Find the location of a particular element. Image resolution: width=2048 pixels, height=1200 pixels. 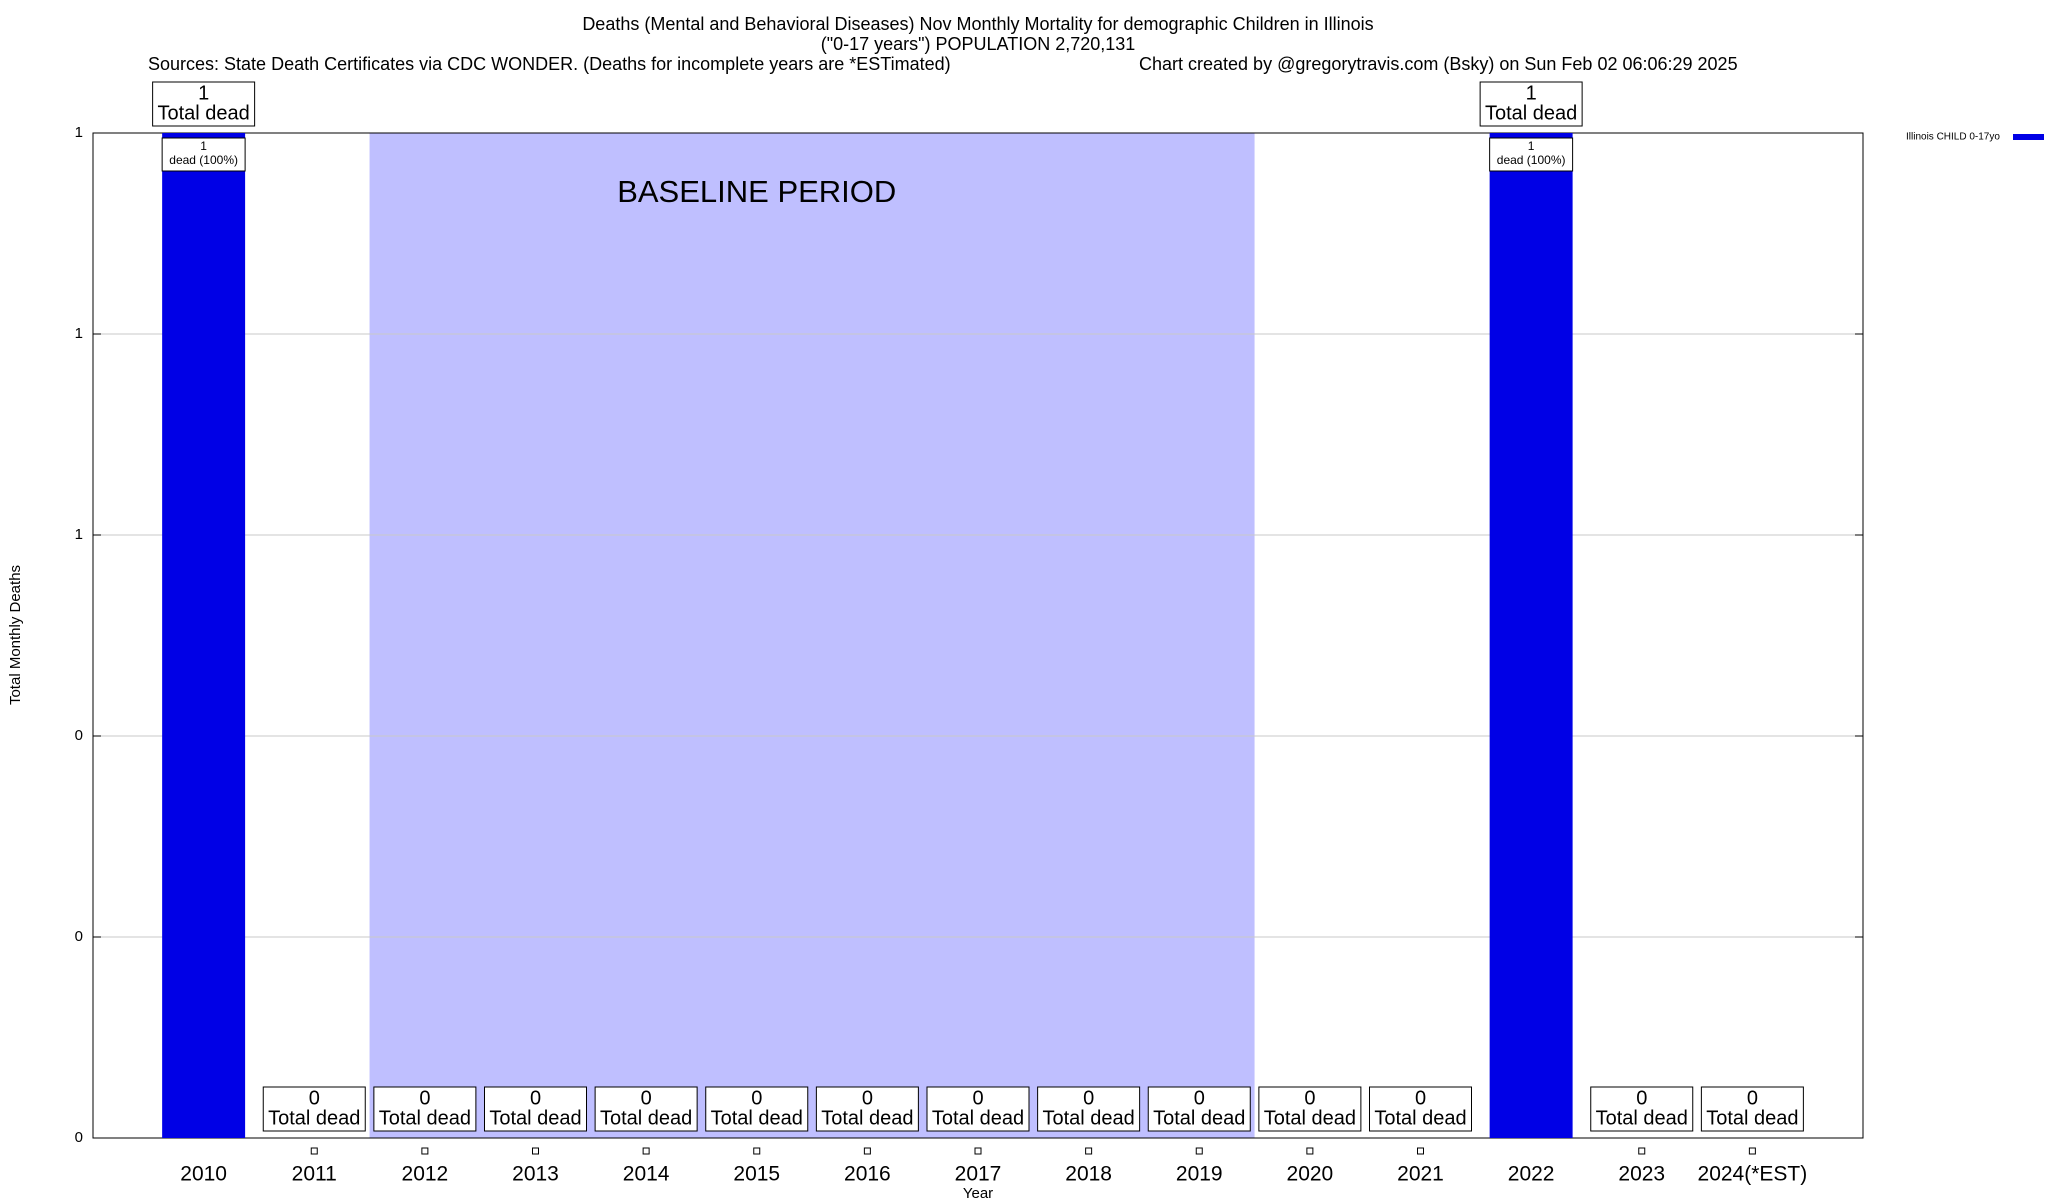

chart-subtitle: ("0-17 years") POPULATION 2,720,131 is located at coordinates (978, 44).